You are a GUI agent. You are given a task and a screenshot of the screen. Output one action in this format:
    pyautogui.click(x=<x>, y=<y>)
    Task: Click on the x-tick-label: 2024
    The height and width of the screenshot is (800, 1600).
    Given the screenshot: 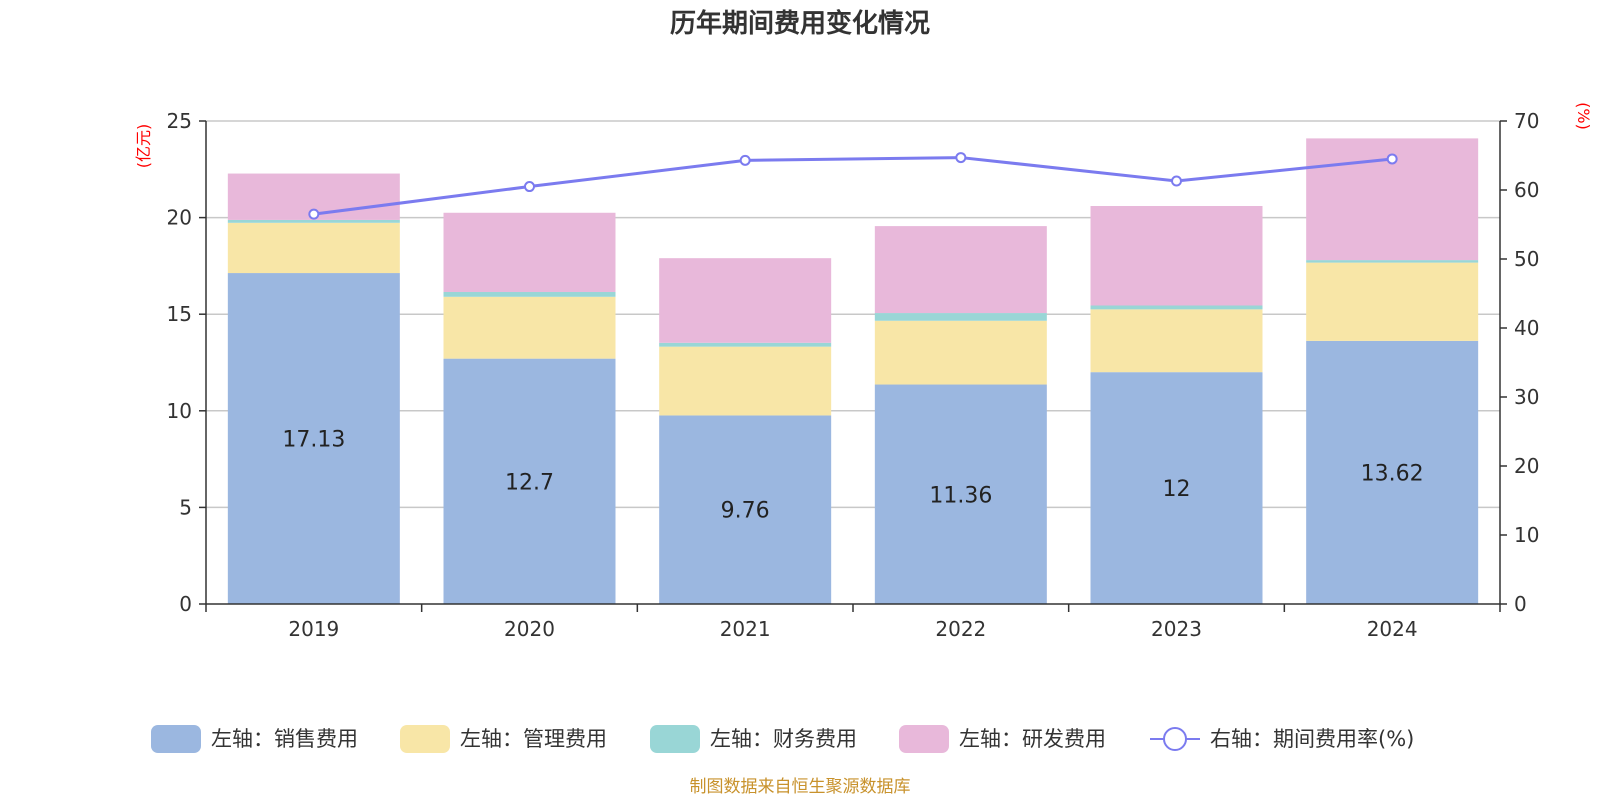 What is the action you would take?
    pyautogui.click(x=1392, y=629)
    